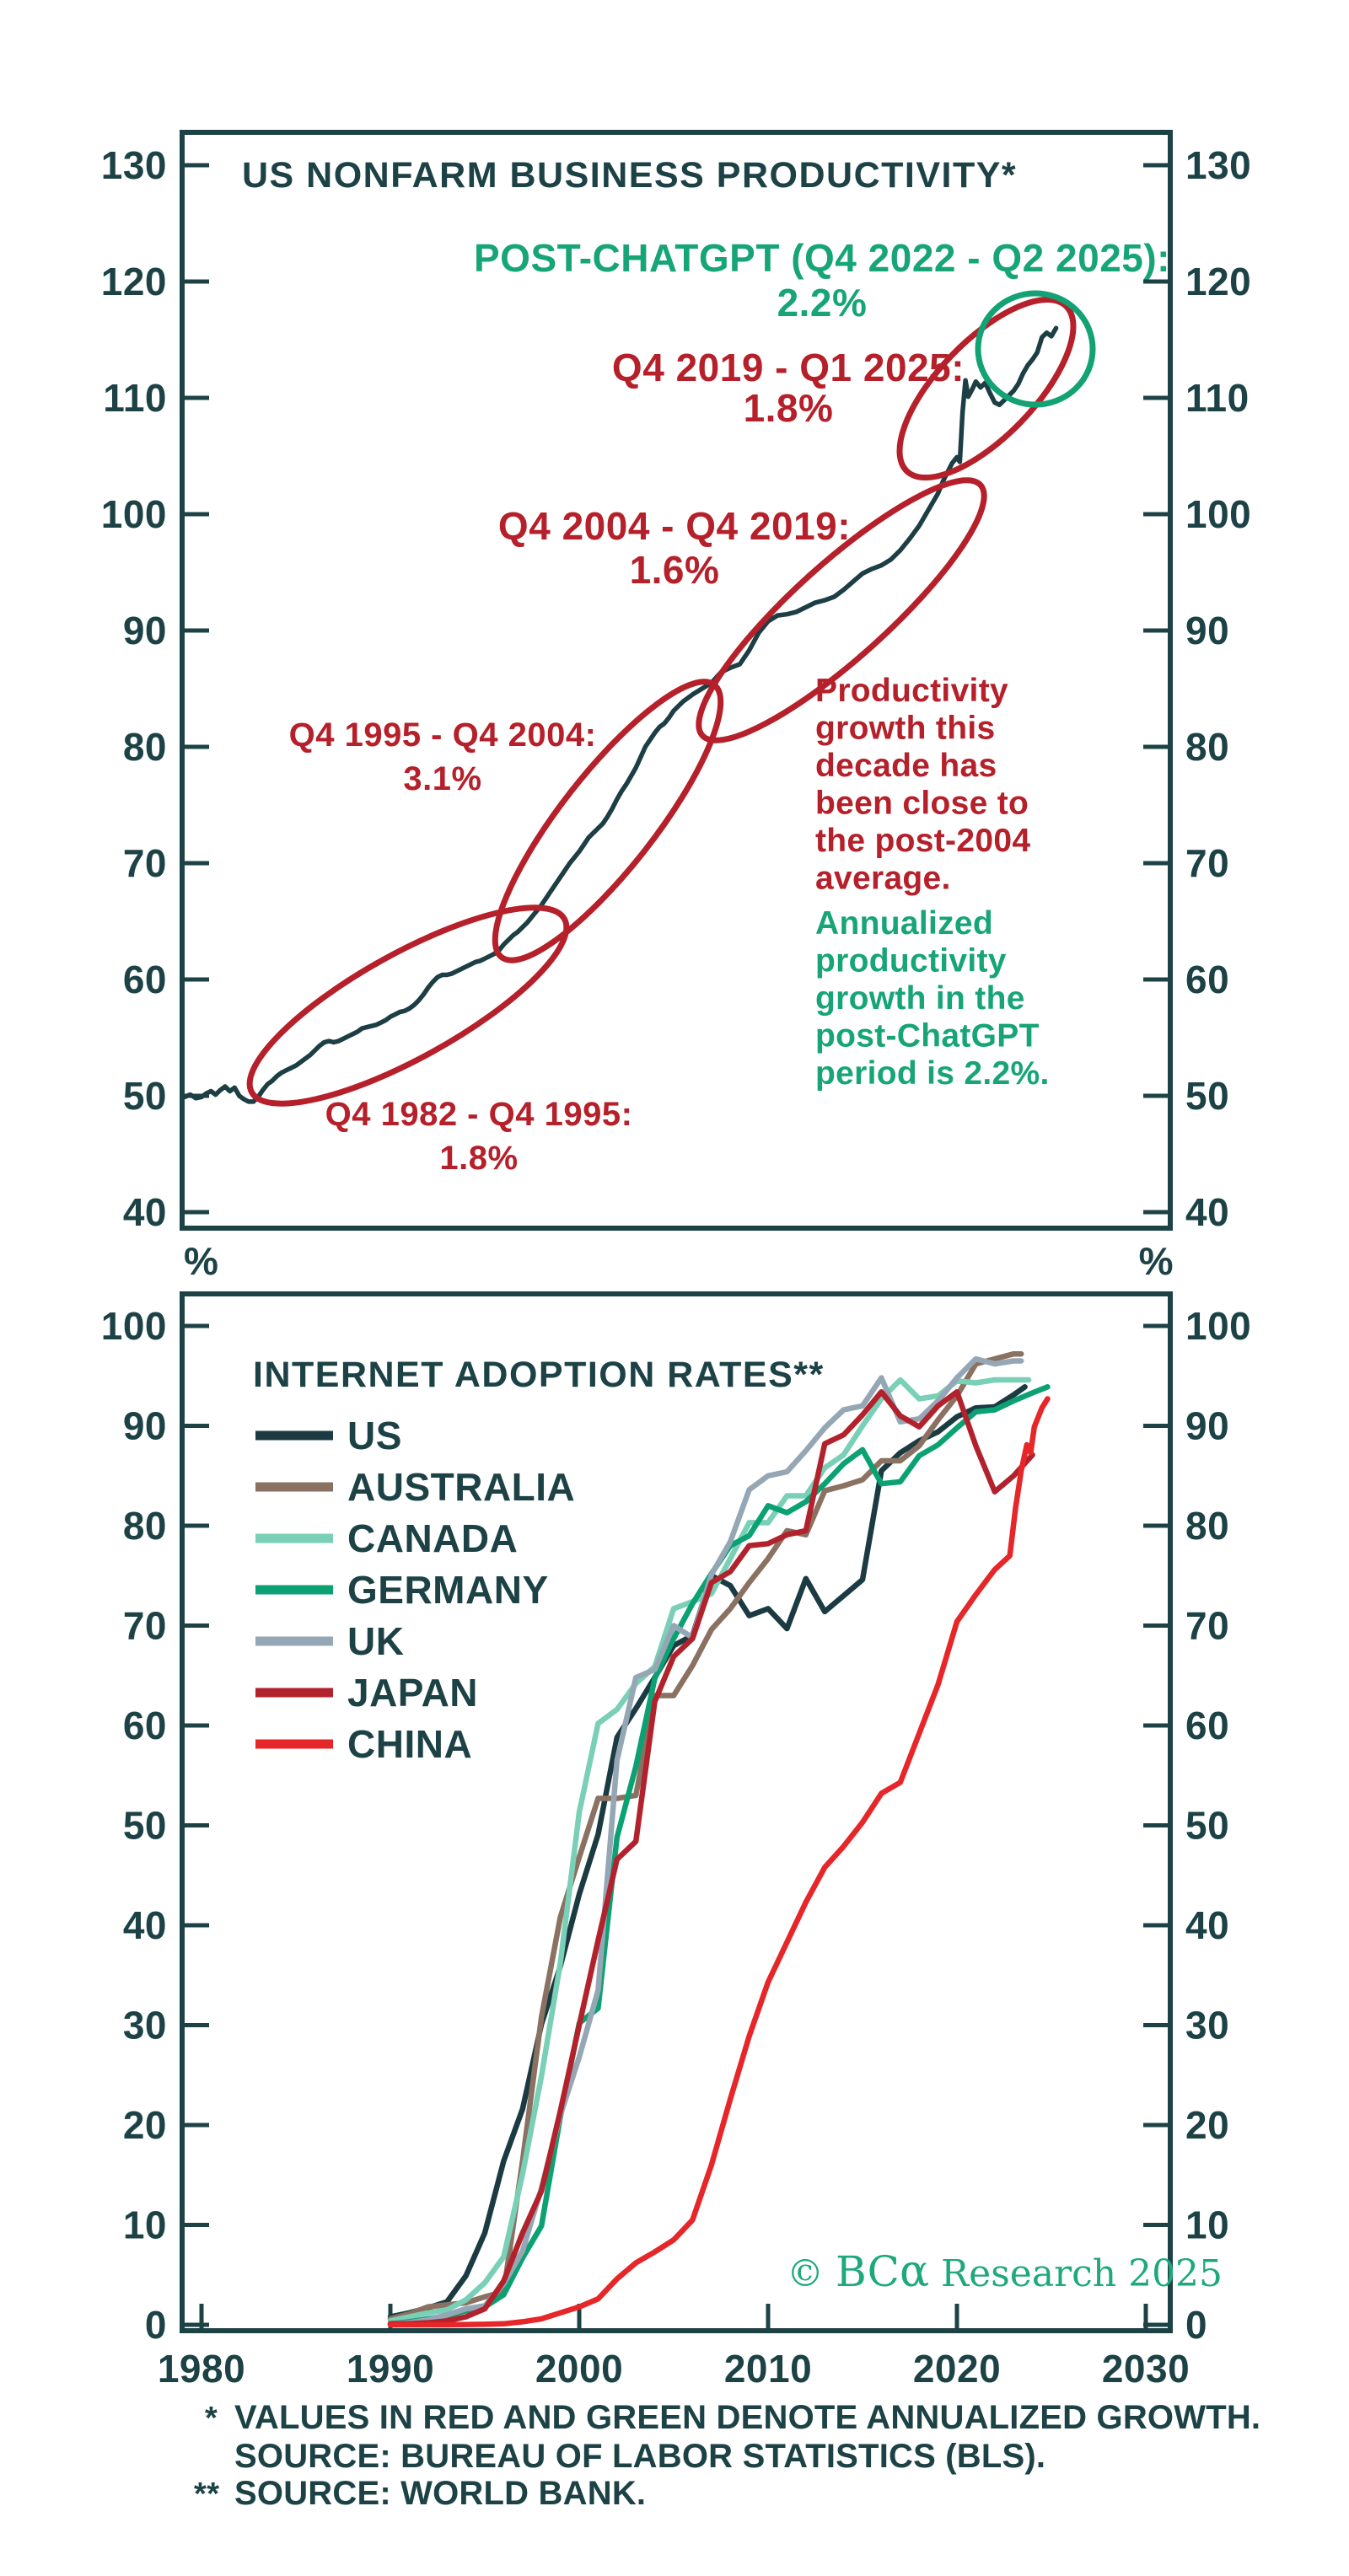 This screenshot has width=1349, height=2576. Describe the element at coordinates (145, 1925) in the screenshot. I see `y-axis-label-left: 40` at that location.